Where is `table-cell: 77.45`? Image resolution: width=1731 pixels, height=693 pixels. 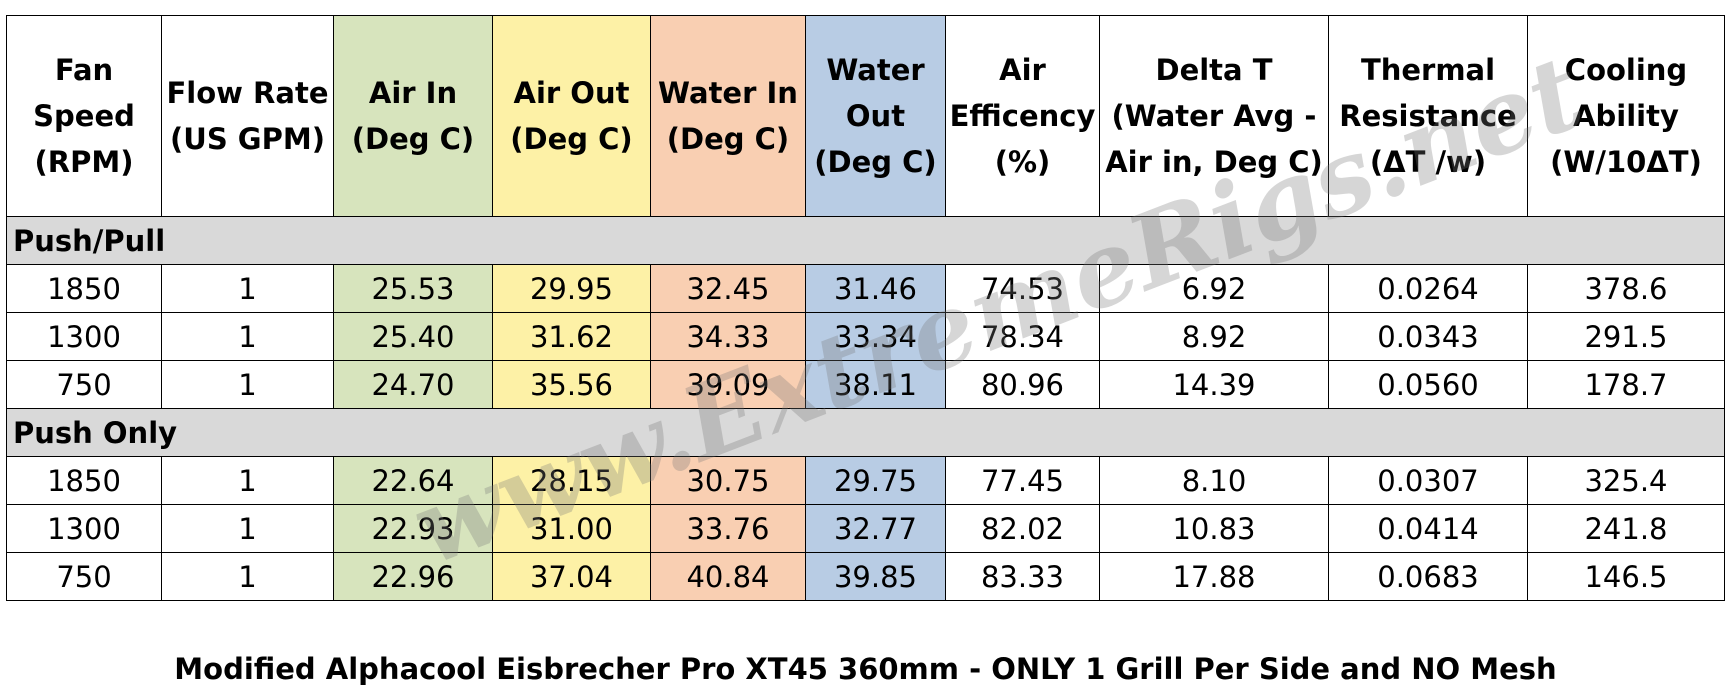 table-cell: 77.45 is located at coordinates (1022, 480).